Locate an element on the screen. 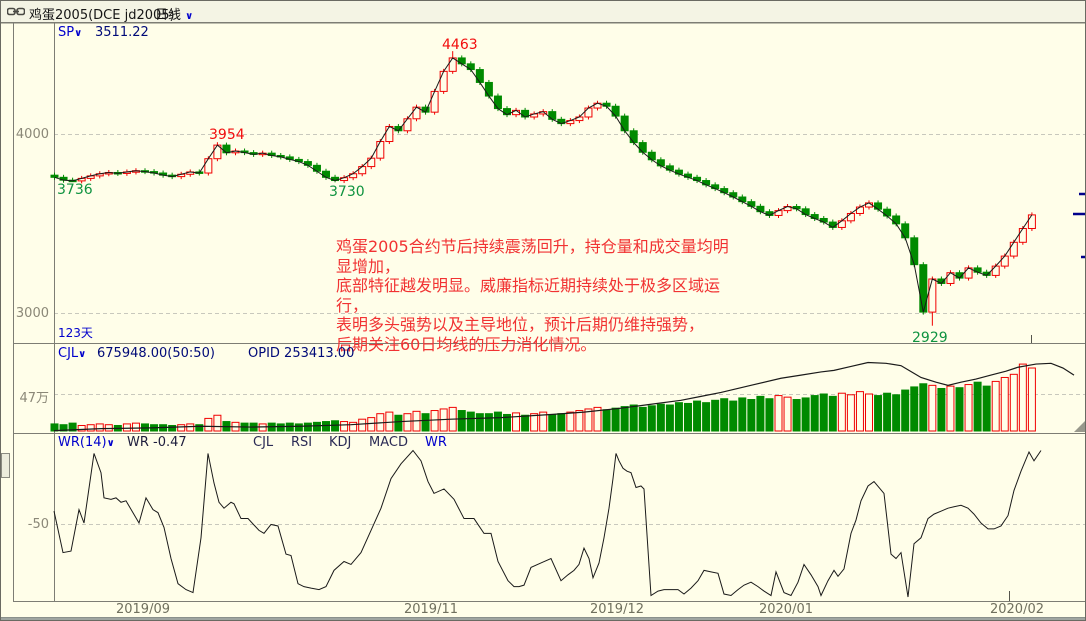 Image resolution: width=1086 pixels, height=621 pixels. indicator-tab-wr: WR is located at coordinates (436, 442).